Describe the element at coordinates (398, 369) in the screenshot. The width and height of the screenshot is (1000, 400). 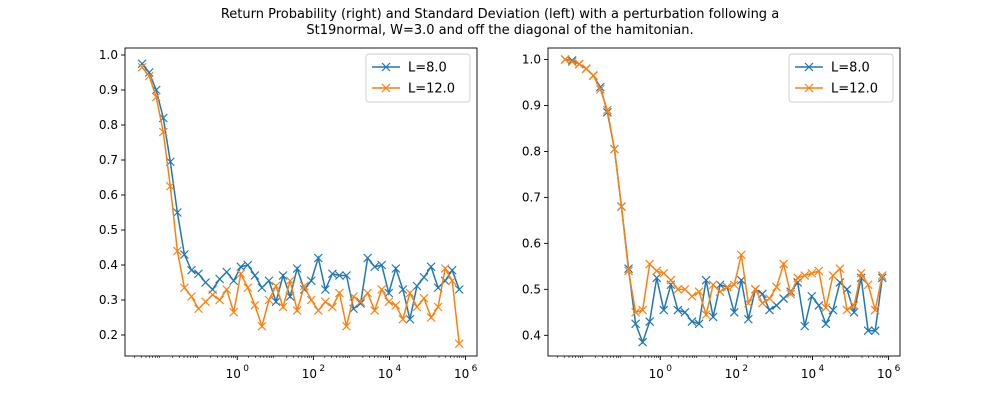
I see `x-tick-exponent: 4` at that location.